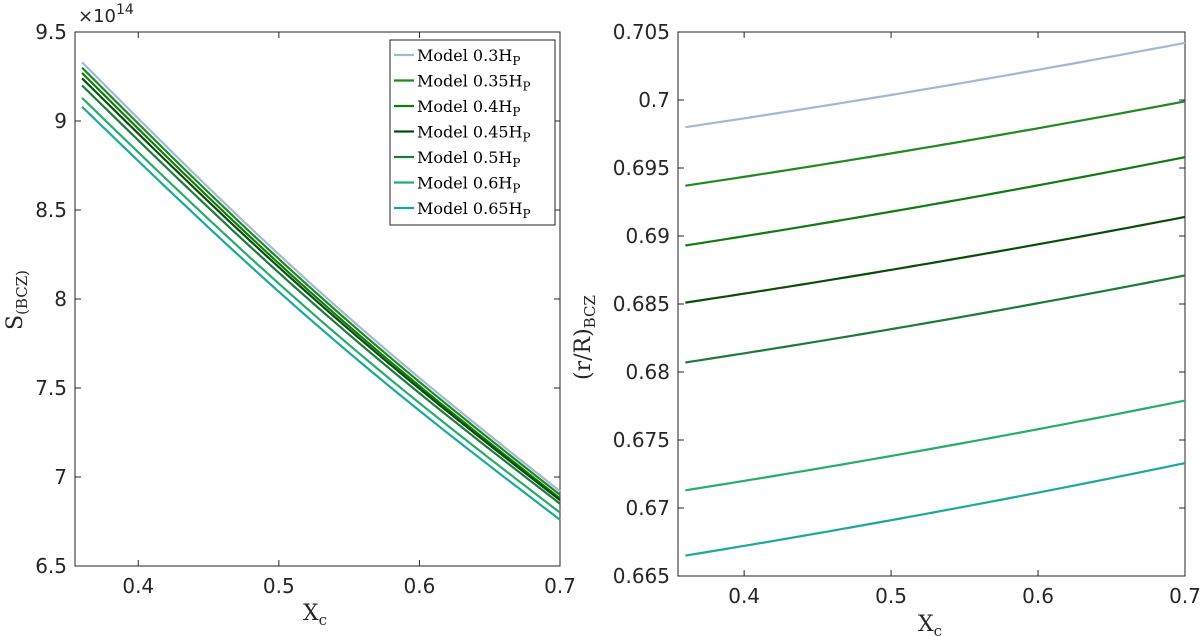 This screenshot has width=1200, height=636. Describe the element at coordinates (51, 32) in the screenshot. I see `y-tick-label: 9.5` at that location.